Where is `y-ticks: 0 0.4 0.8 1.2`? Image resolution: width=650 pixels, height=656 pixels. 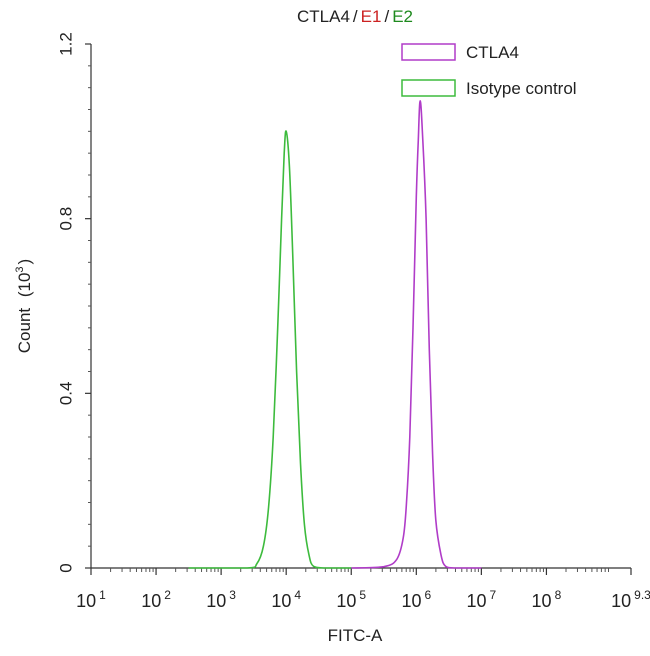
y-ticks: 0 0.4 0.8 1.2 is located at coordinates (73, 302).